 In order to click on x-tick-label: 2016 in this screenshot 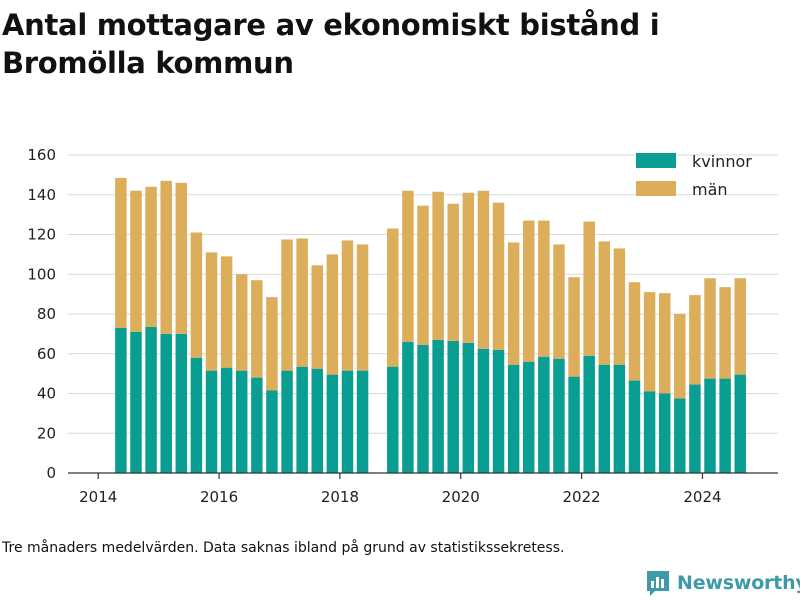, I will do `click(219, 497)`.